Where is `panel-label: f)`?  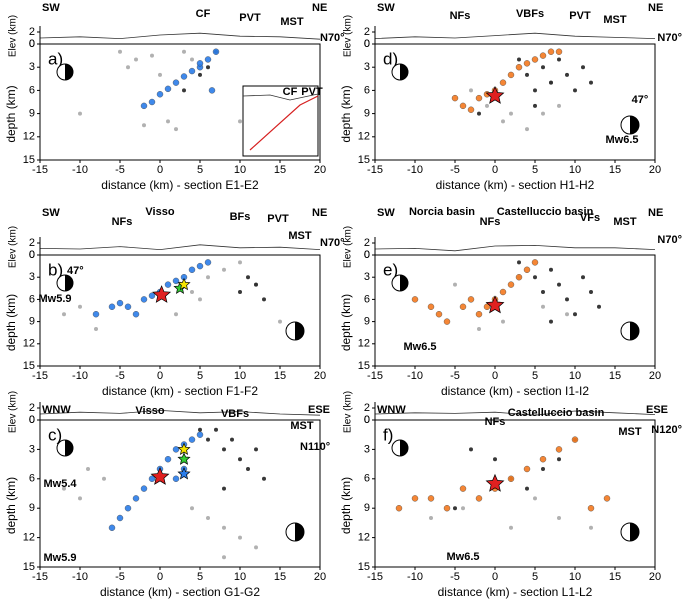
panel-label: f) is located at coordinates (388, 434).